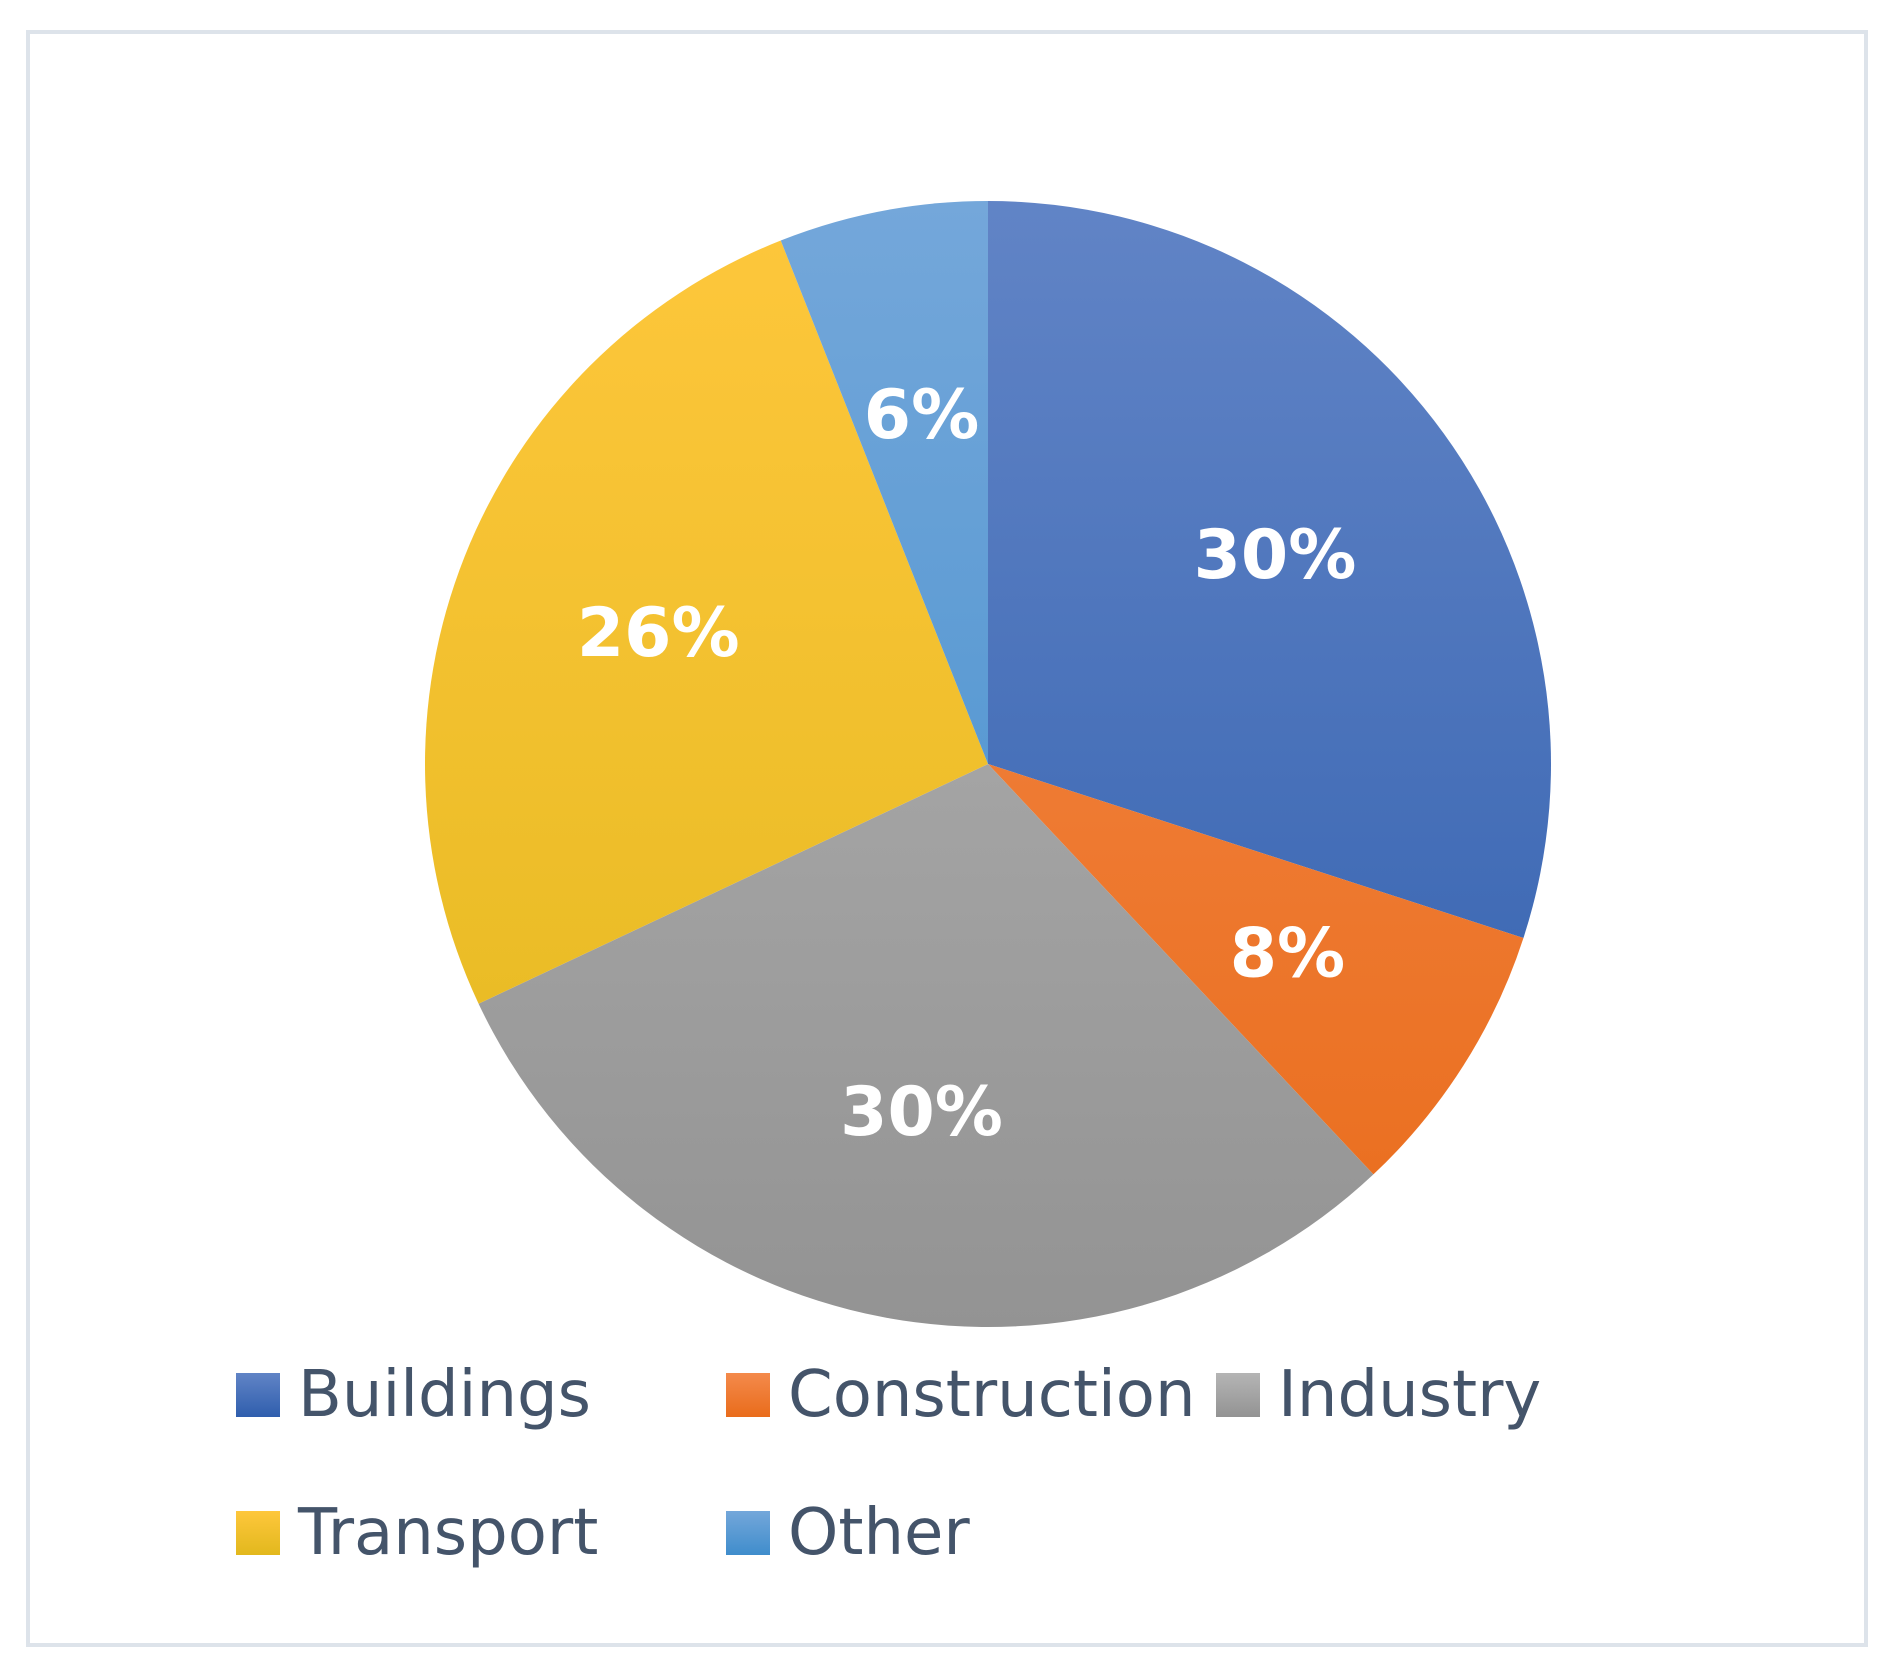 The image size is (1896, 1679). What do you see at coordinates (1410, 1395) in the screenshot?
I see `legend-label-industry: Industry` at bounding box center [1410, 1395].